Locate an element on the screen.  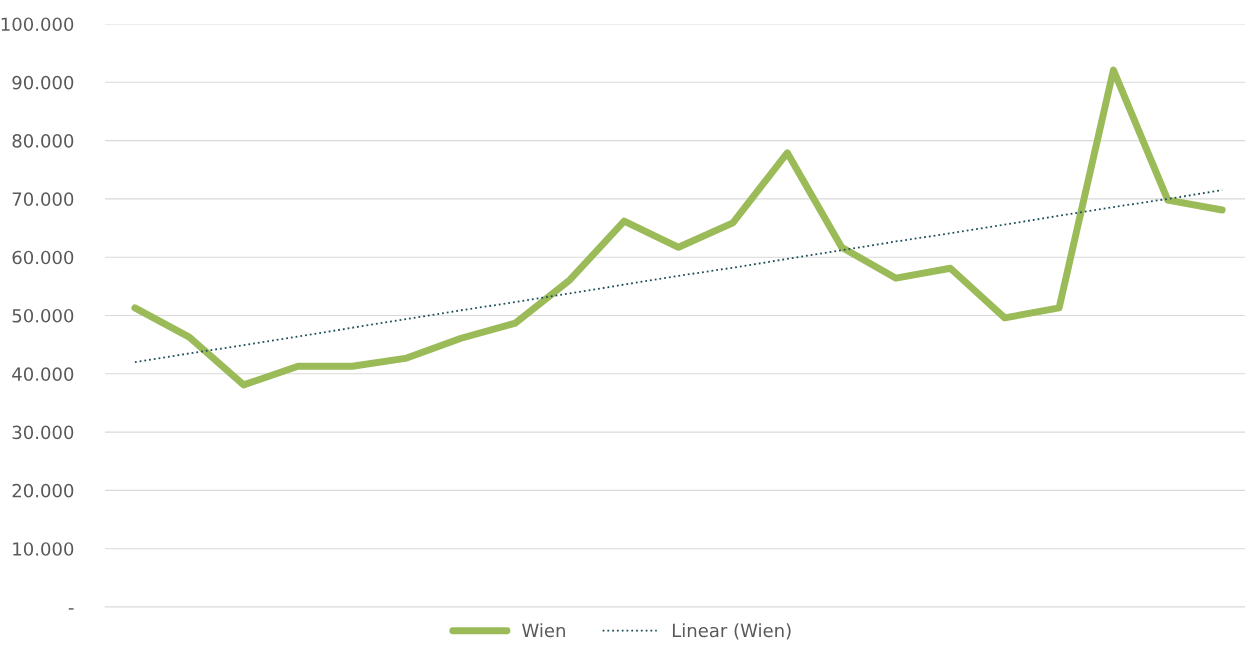
y-tick-label: 100.000 is located at coordinates (37, 24).